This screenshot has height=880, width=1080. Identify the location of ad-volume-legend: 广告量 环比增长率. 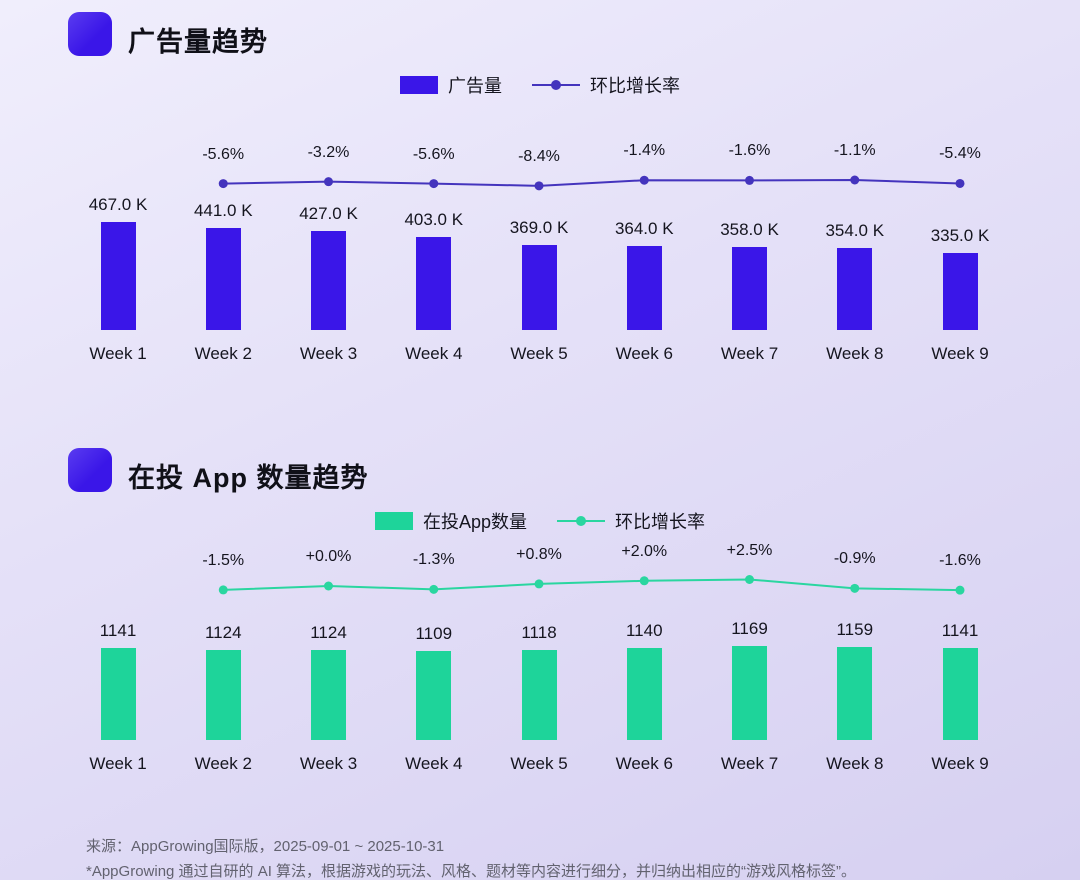
(540, 85).